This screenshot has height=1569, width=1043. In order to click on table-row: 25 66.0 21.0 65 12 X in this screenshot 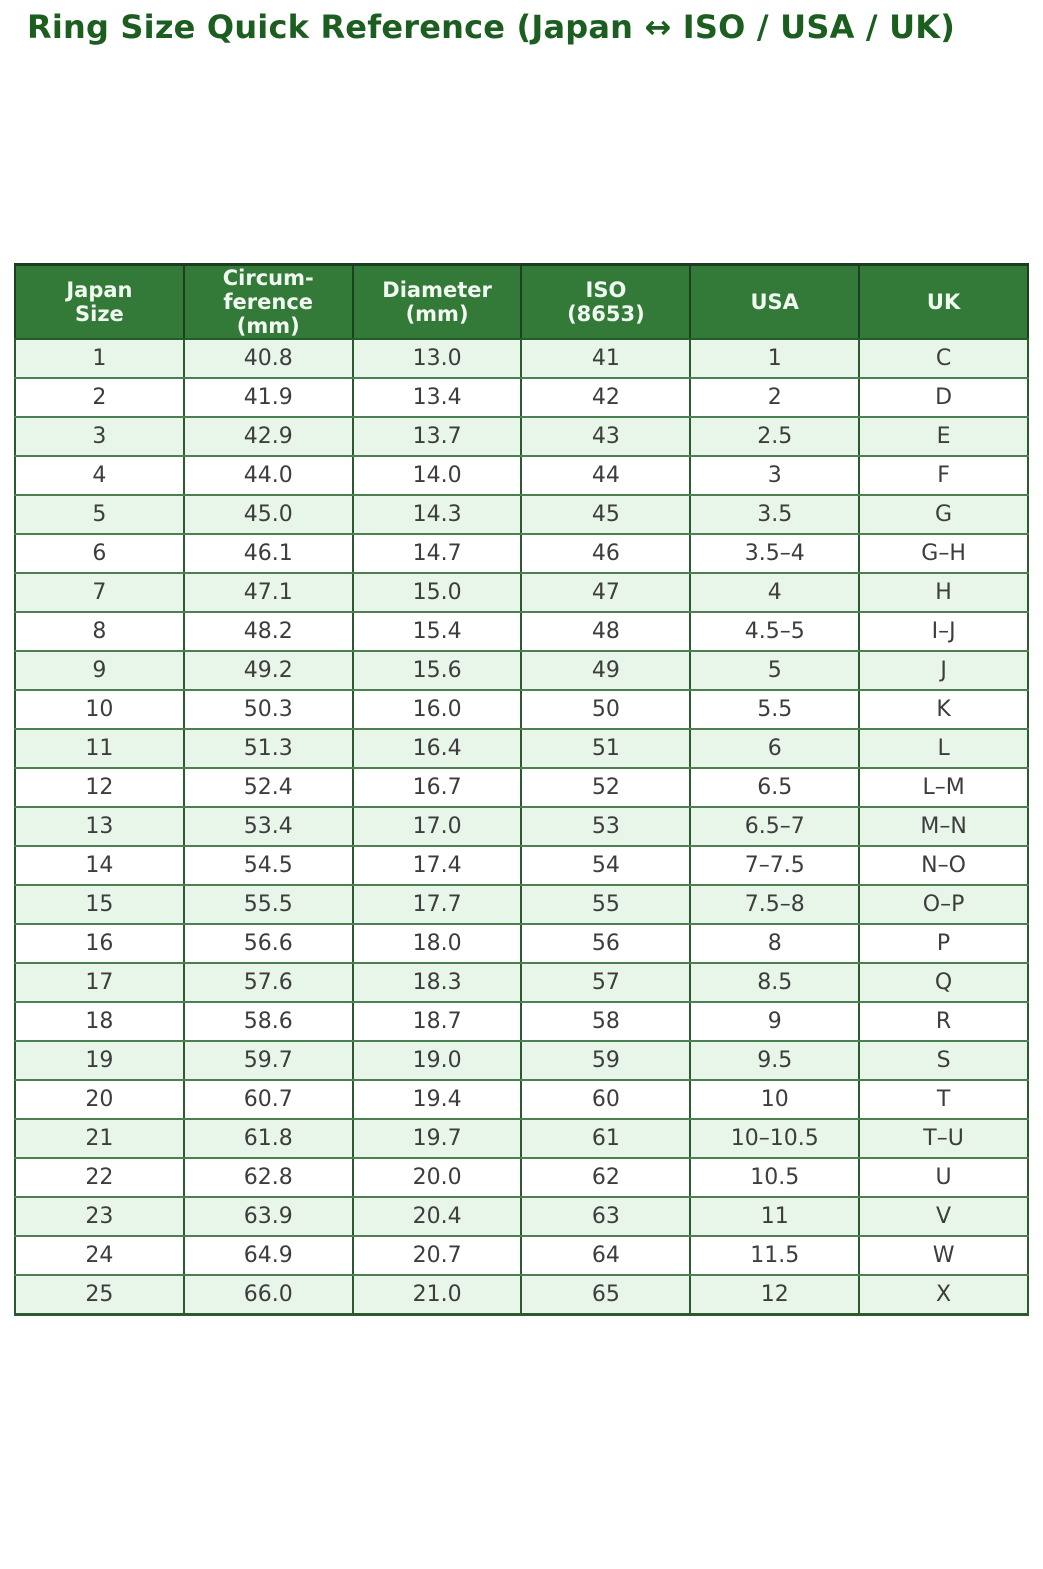, I will do `click(521, 1295)`.